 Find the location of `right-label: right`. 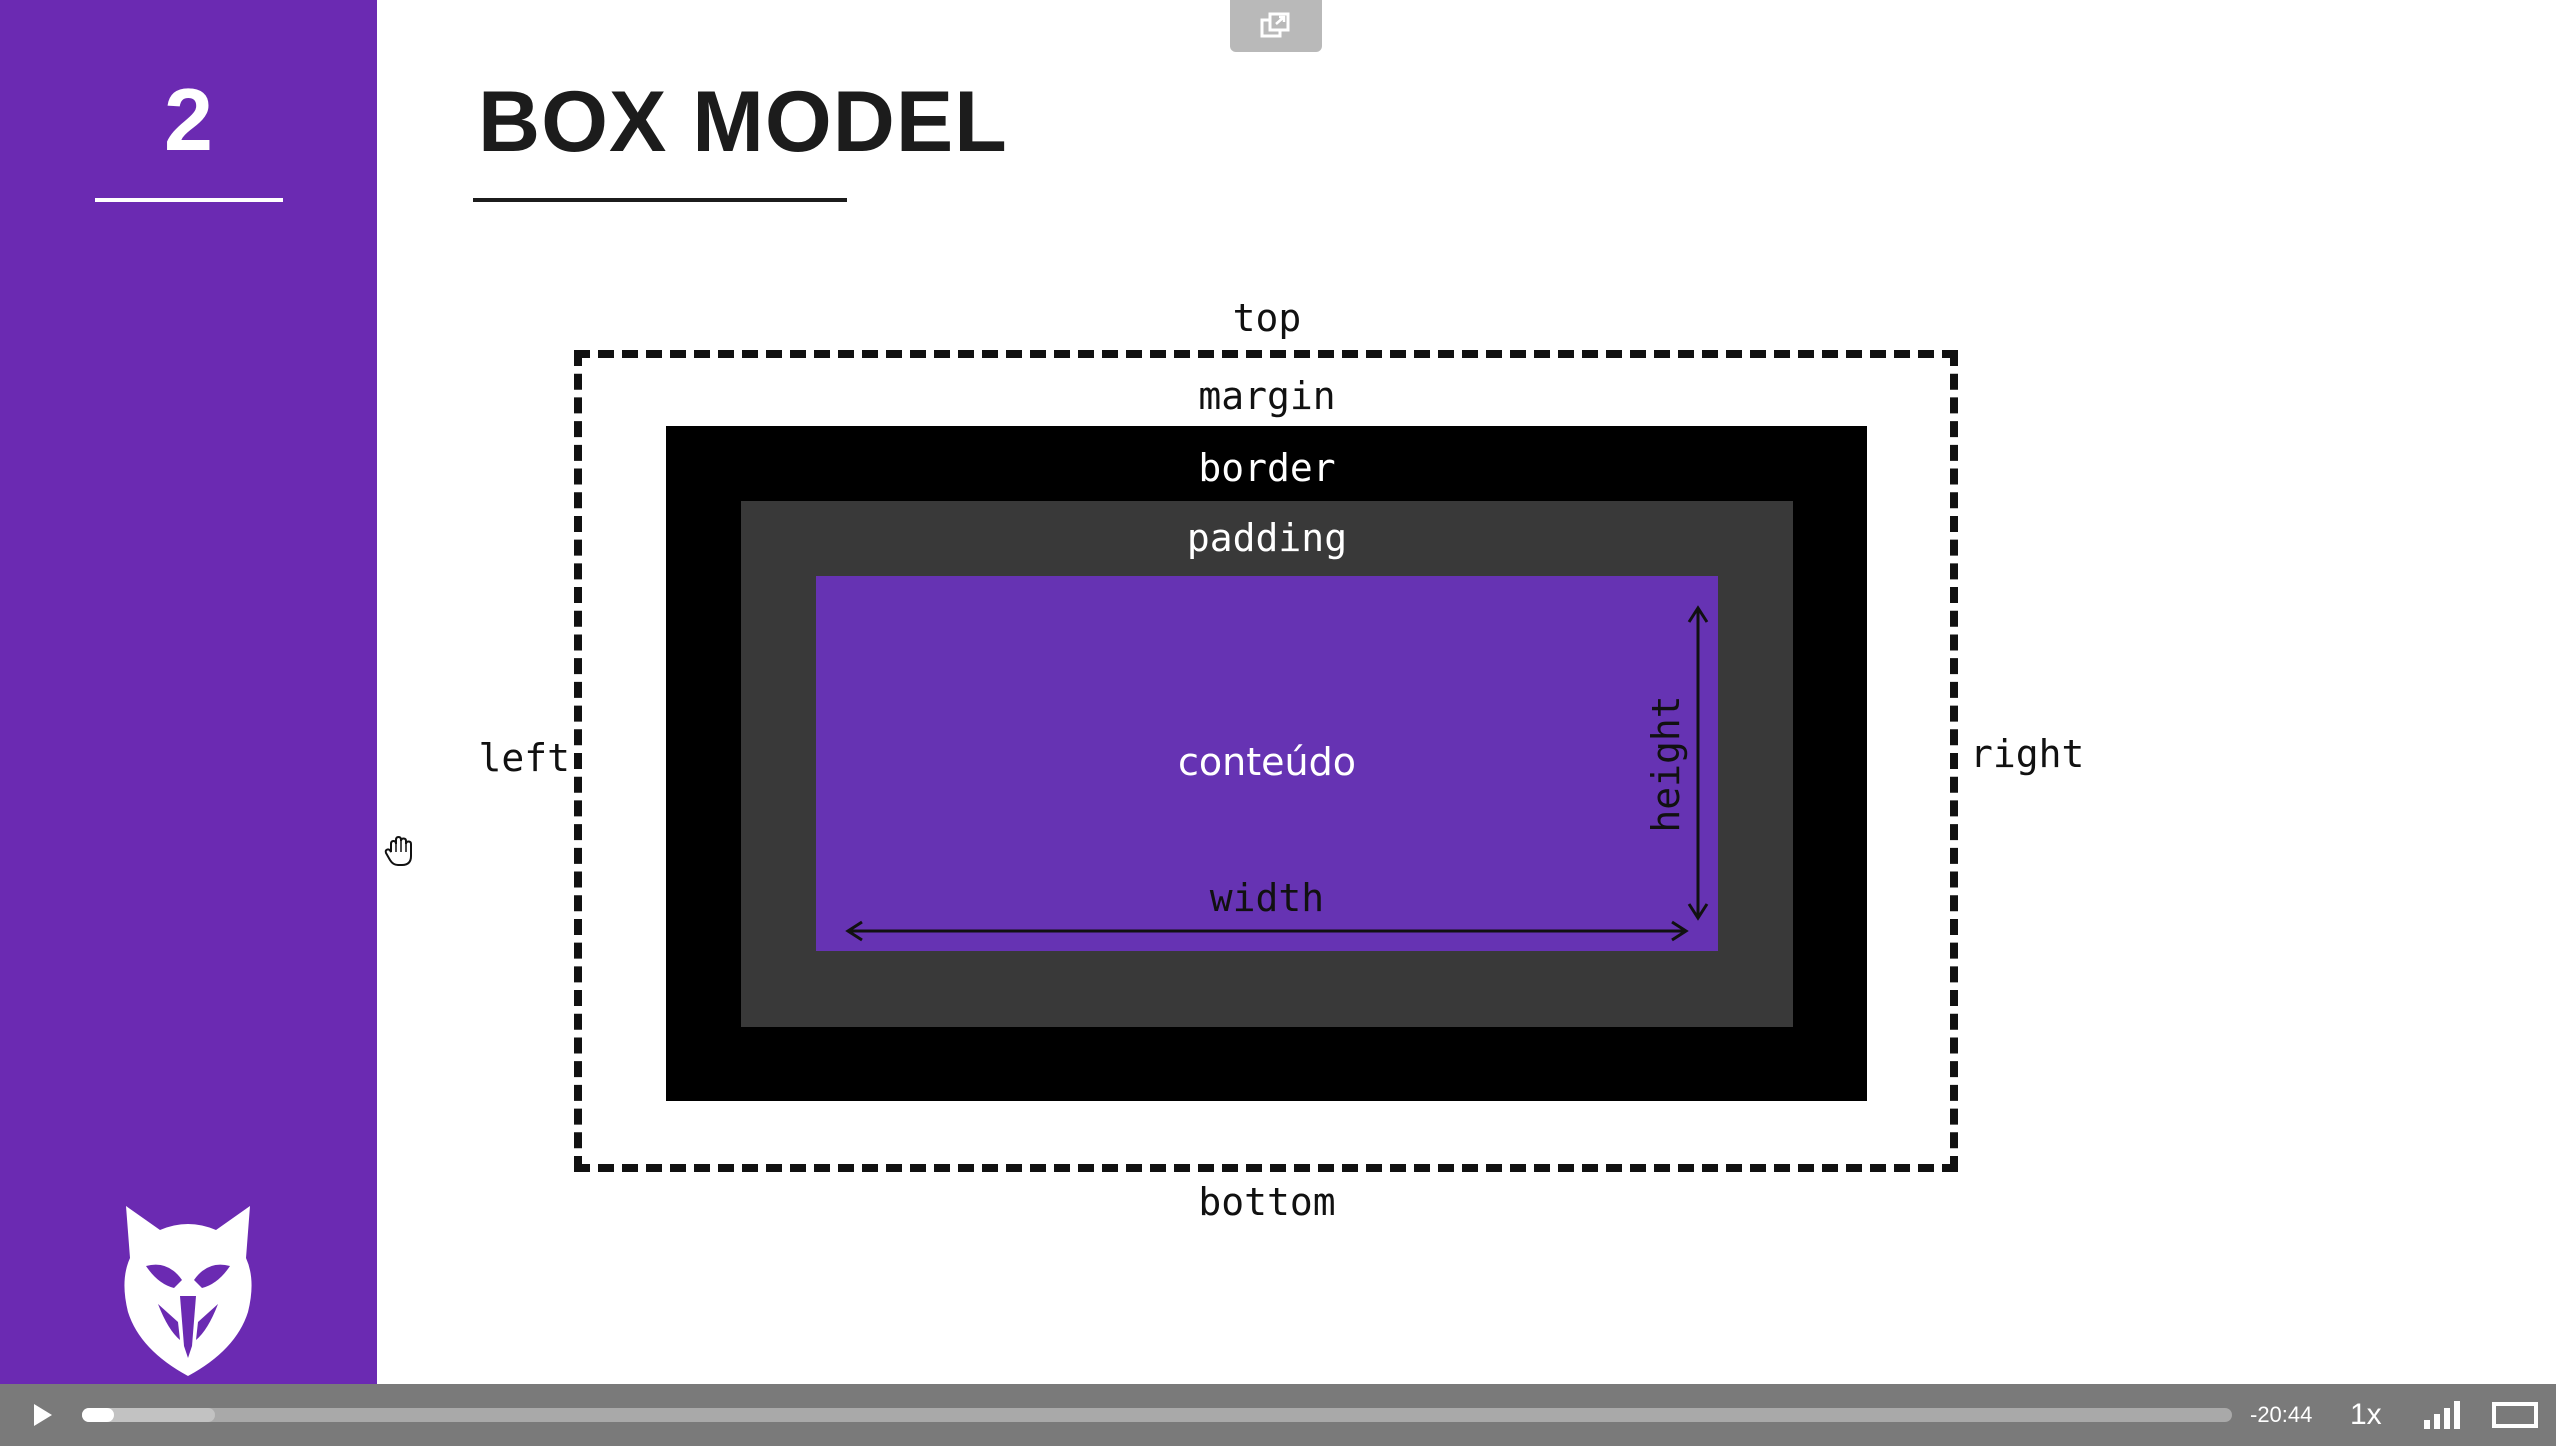

right-label: right is located at coordinates (2027, 754).